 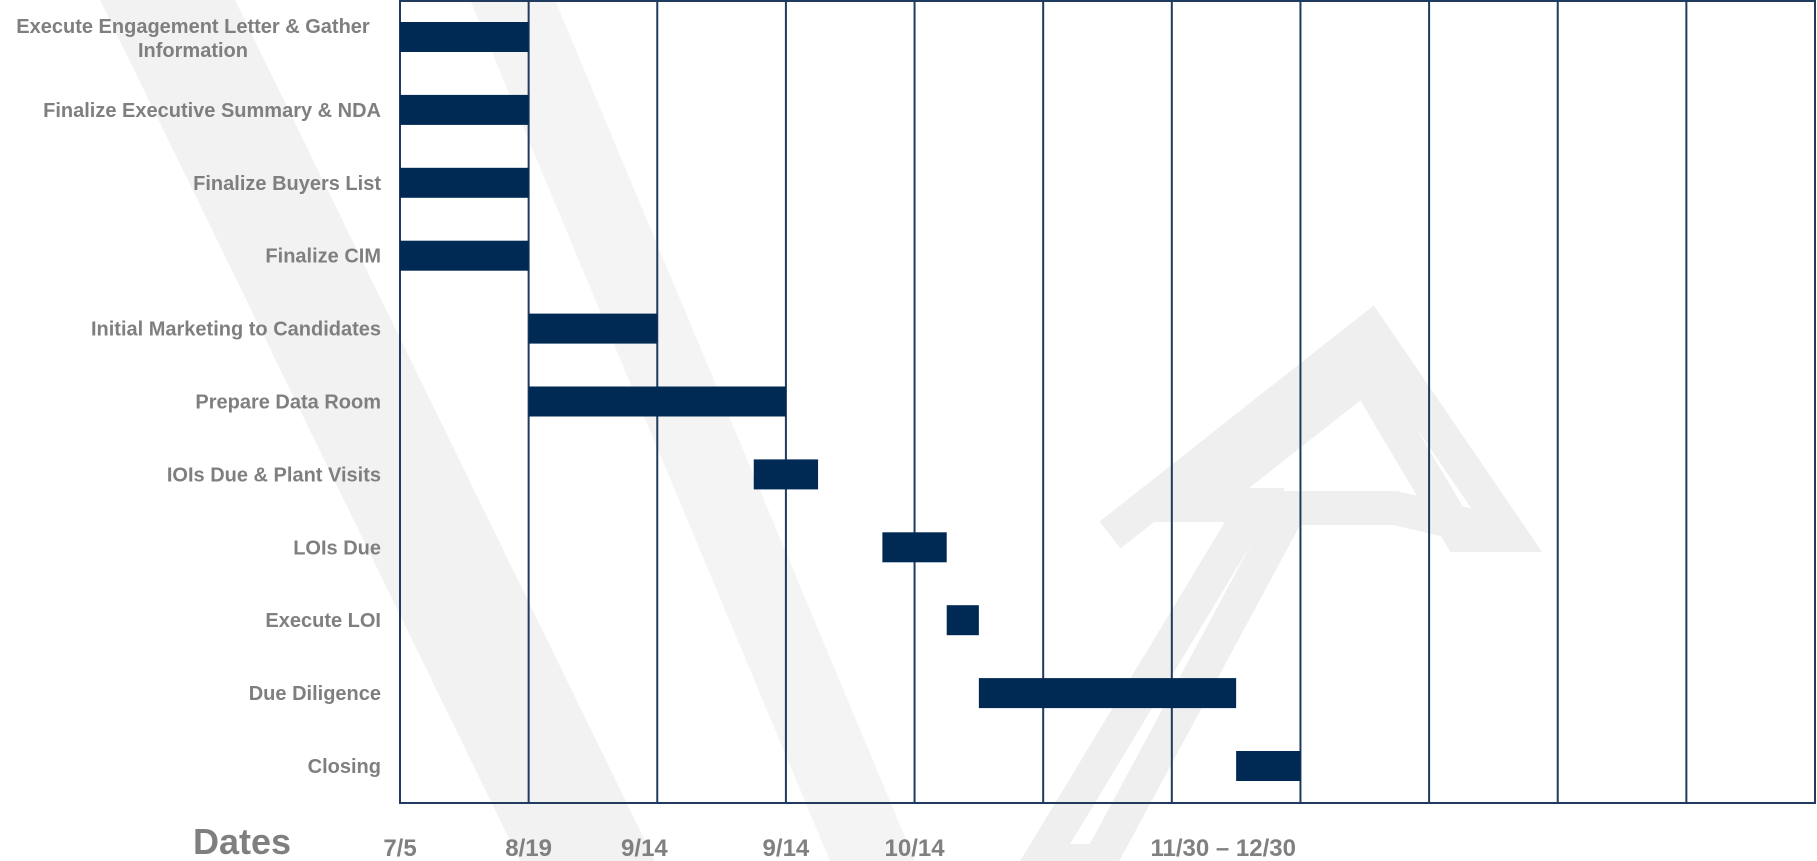 I want to click on task-label: Execute LOI, so click(x=323, y=621).